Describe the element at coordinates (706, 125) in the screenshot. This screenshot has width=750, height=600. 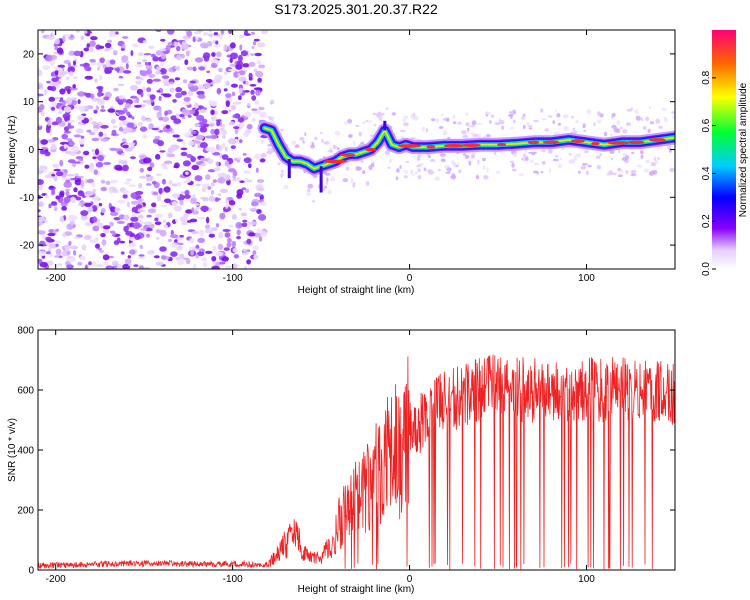
I see `colorbar-tick-label: 0.6` at that location.